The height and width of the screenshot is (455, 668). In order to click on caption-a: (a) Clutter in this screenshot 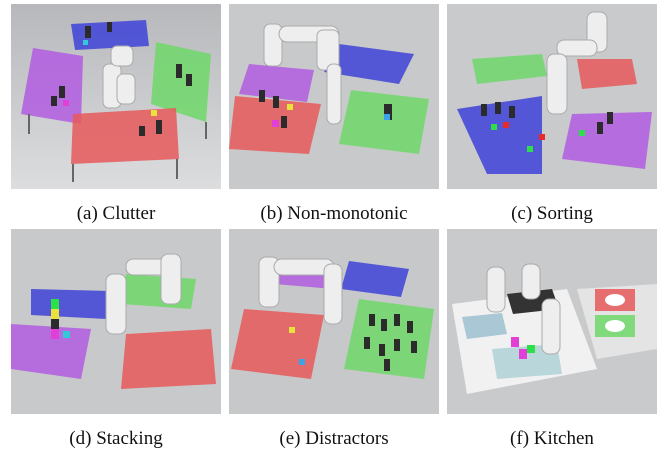, I will do `click(116, 213)`.